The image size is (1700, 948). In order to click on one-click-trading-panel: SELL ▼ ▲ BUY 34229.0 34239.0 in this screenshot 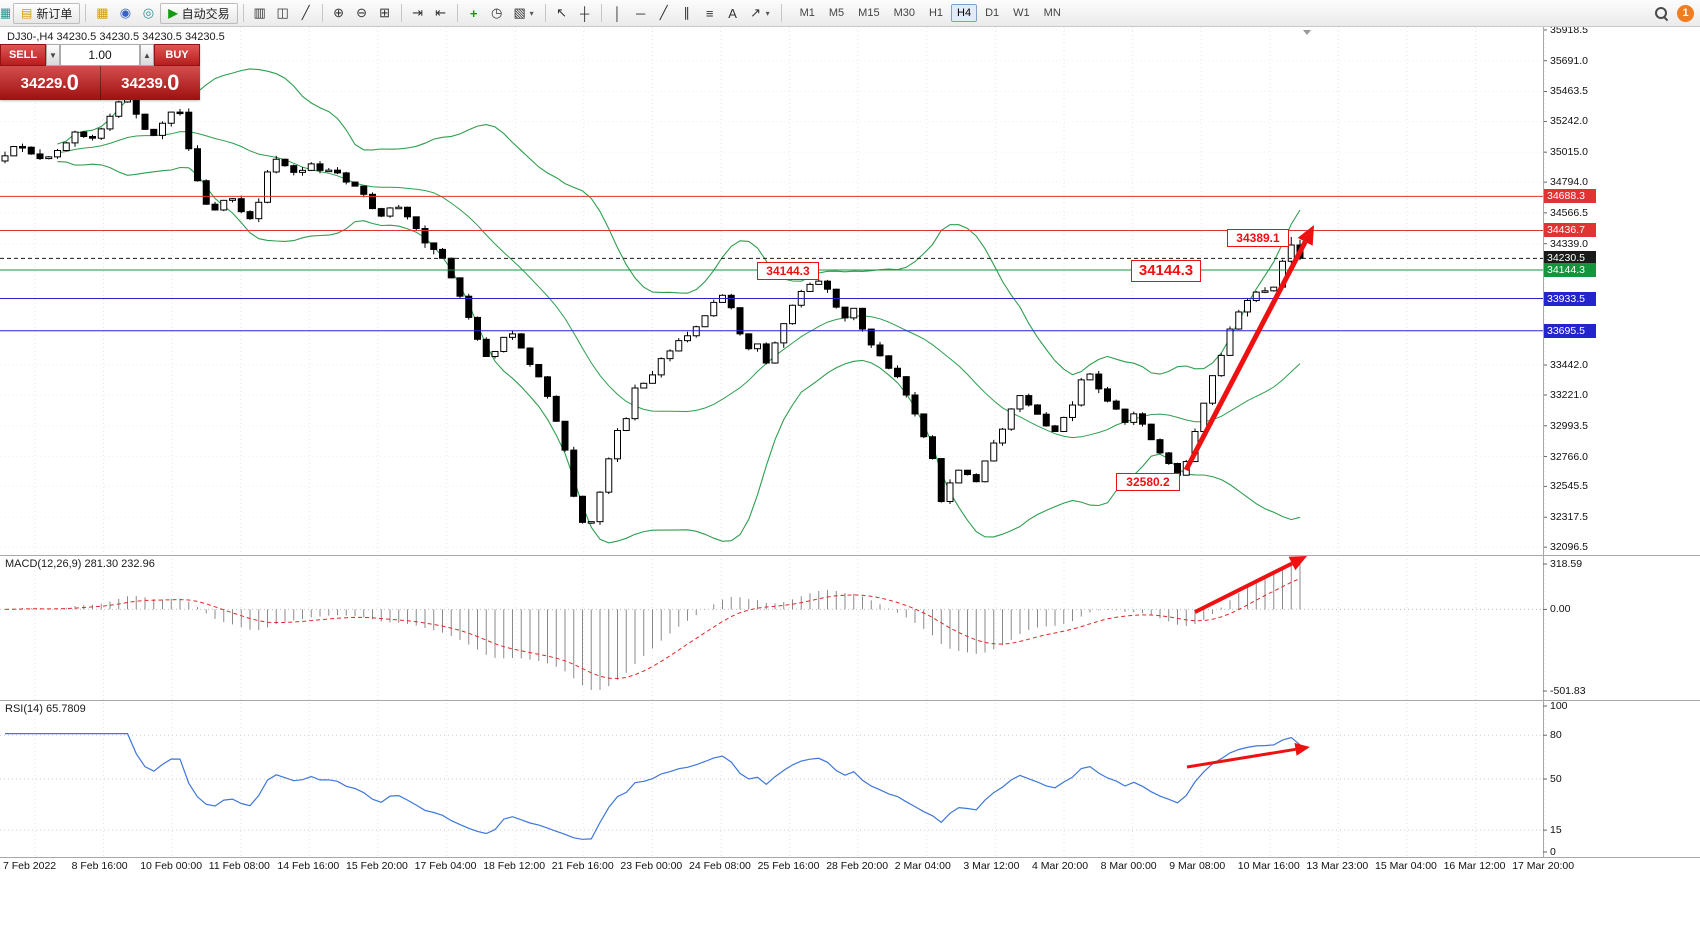, I will do `click(100, 72)`.